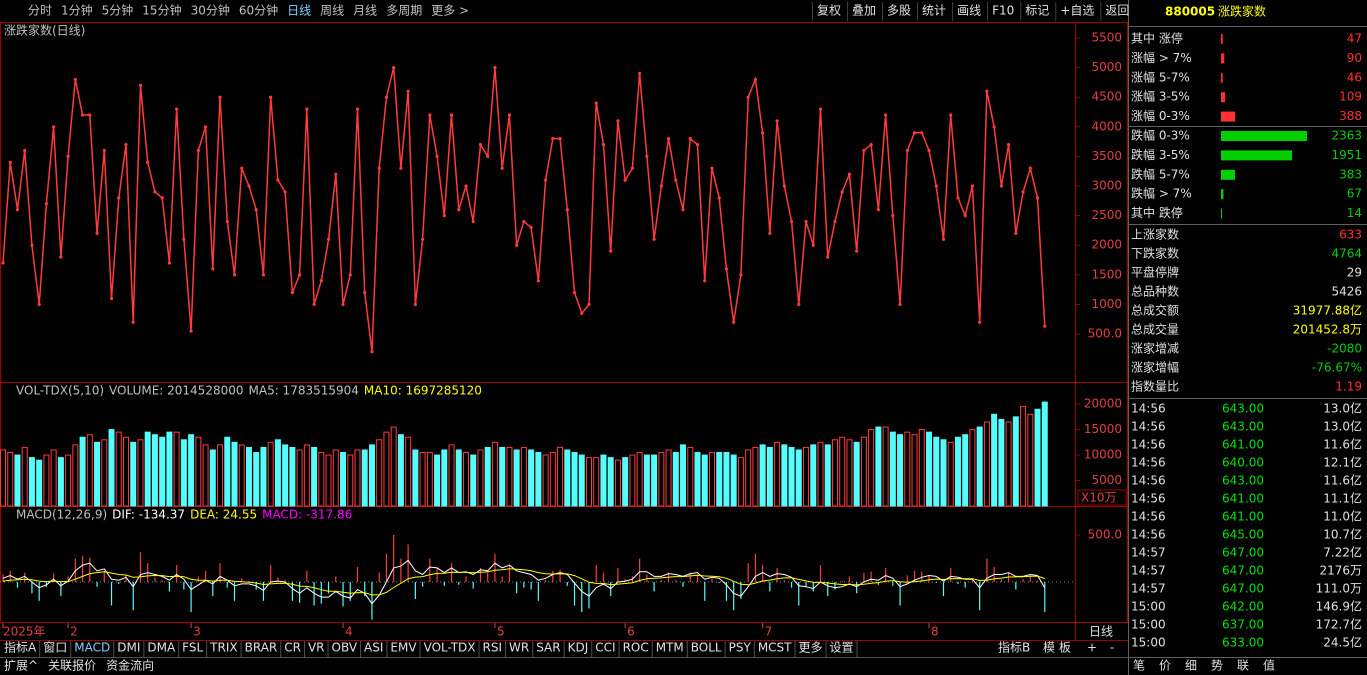 The image size is (1367, 675). Describe the element at coordinates (605, 648) in the screenshot. I see `indicator-tab: CCI` at that location.